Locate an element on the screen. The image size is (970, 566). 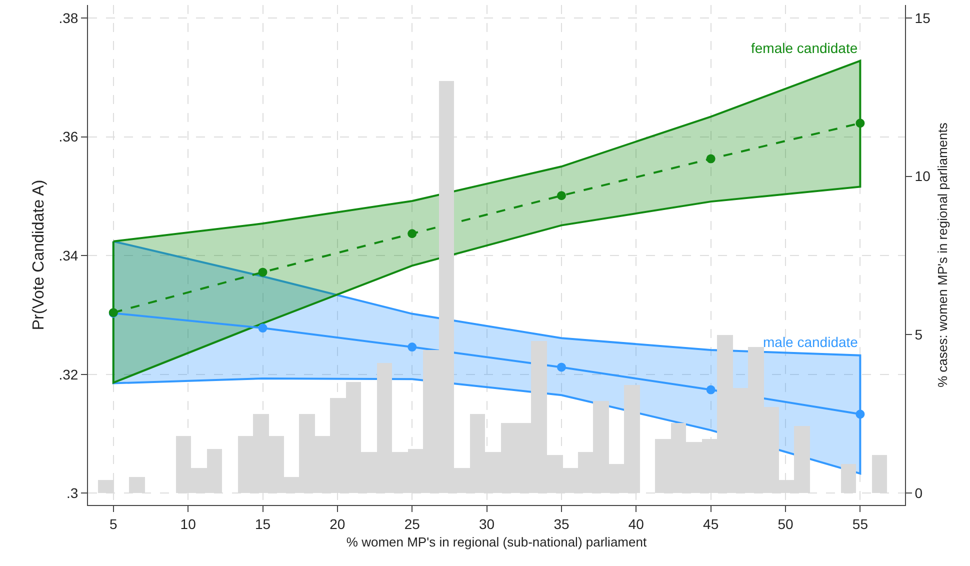
y-tick-label: .32 is located at coordinates (68, 374).